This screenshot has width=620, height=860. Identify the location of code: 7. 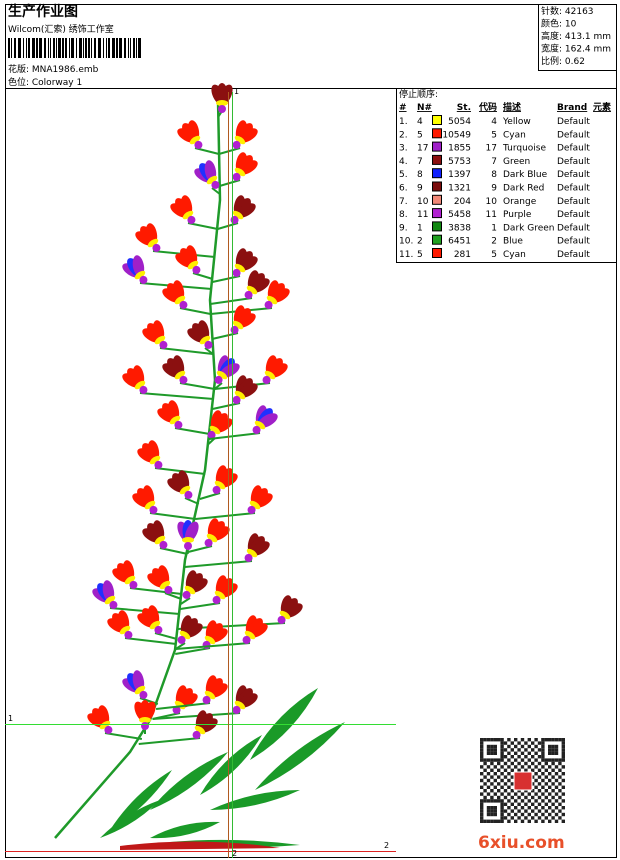
(494, 162).